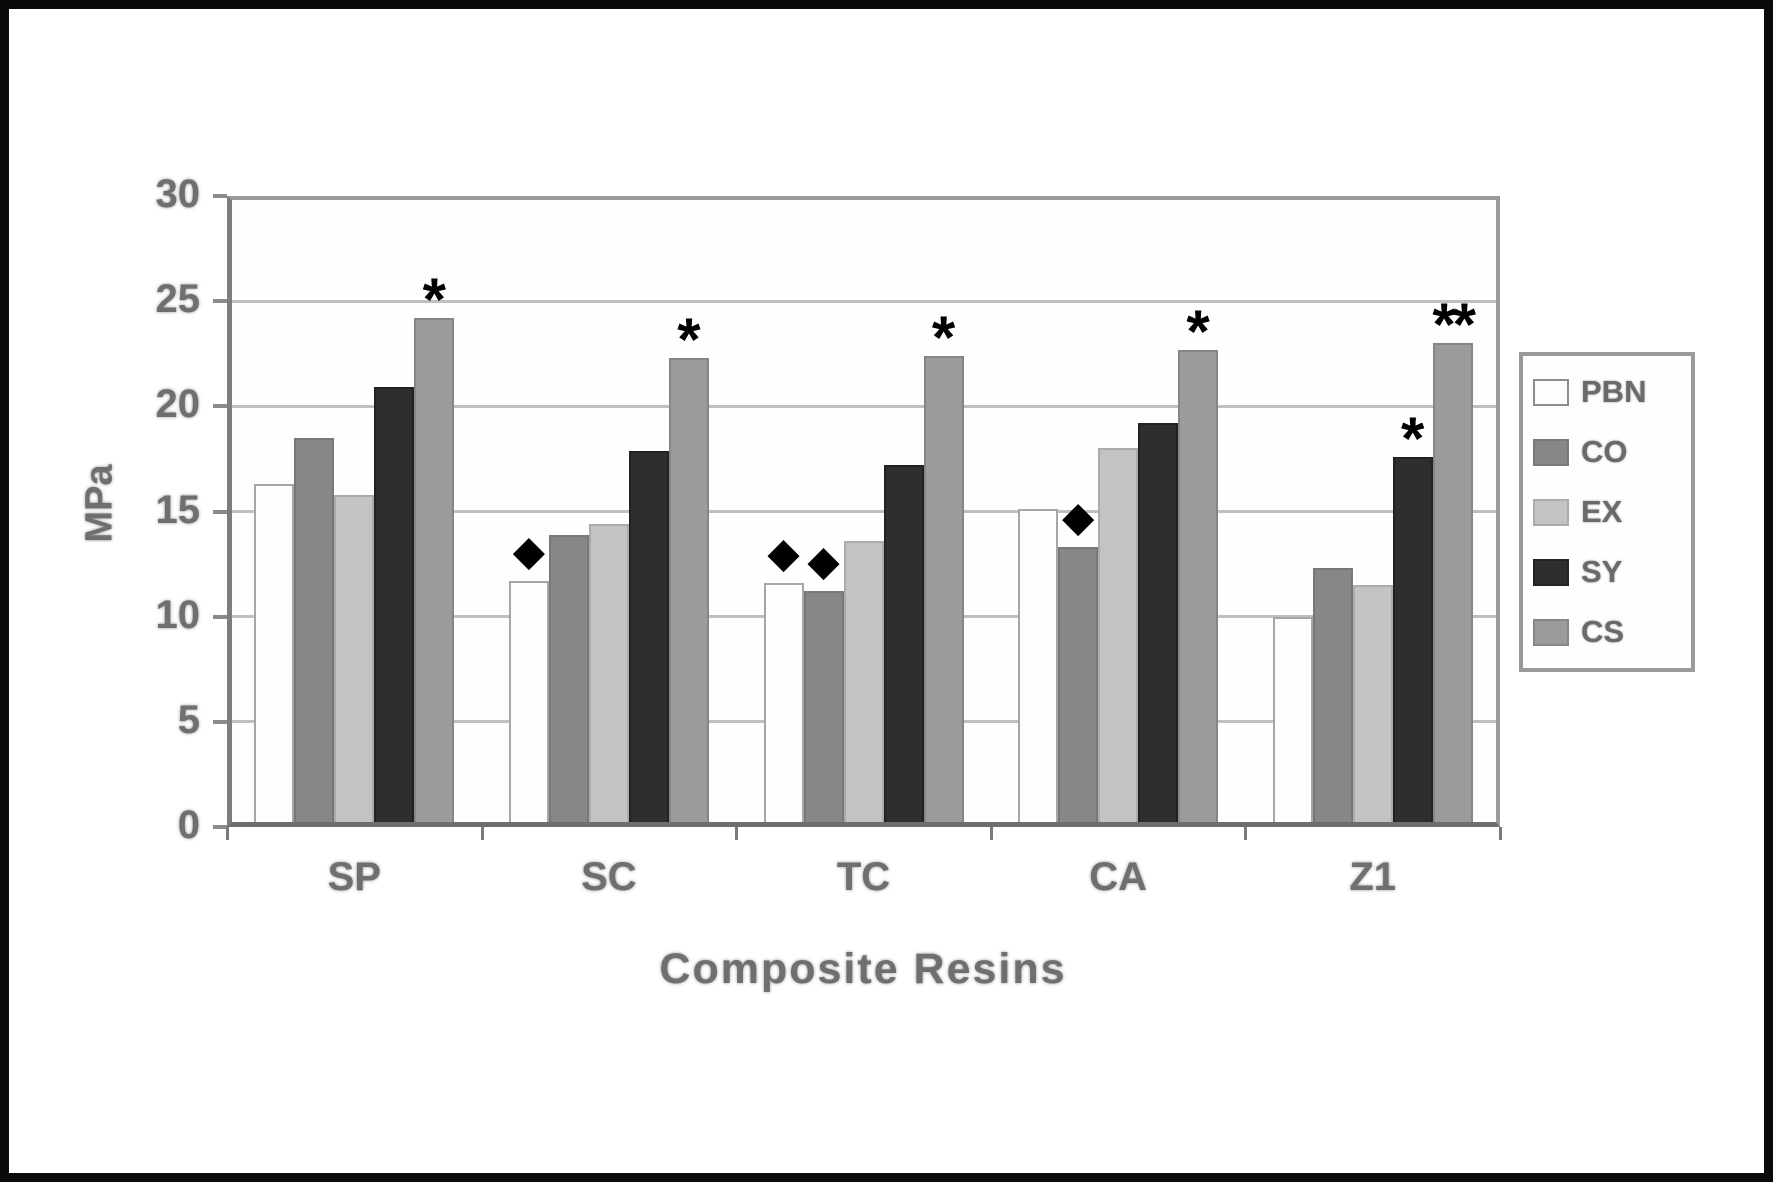 This screenshot has height=1182, width=1773. I want to click on bar-CO-SP, so click(314, 632).